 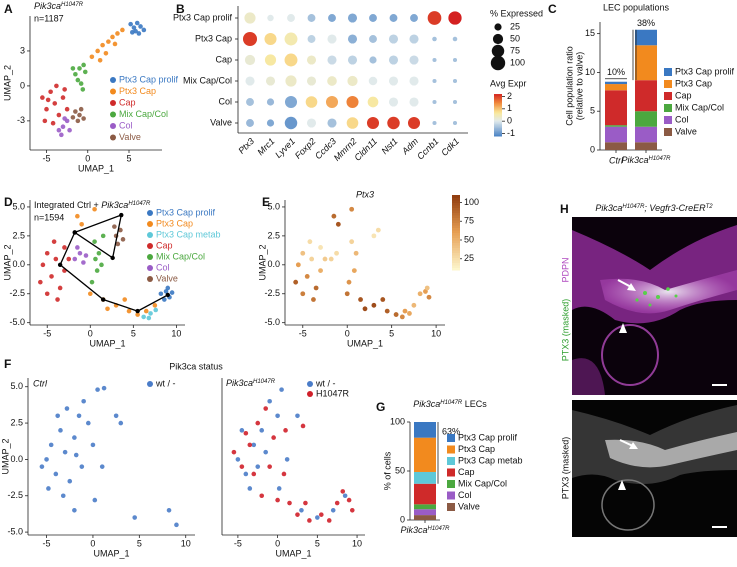 I want to click on y-tick-label: 0, so click(x=592, y=149).